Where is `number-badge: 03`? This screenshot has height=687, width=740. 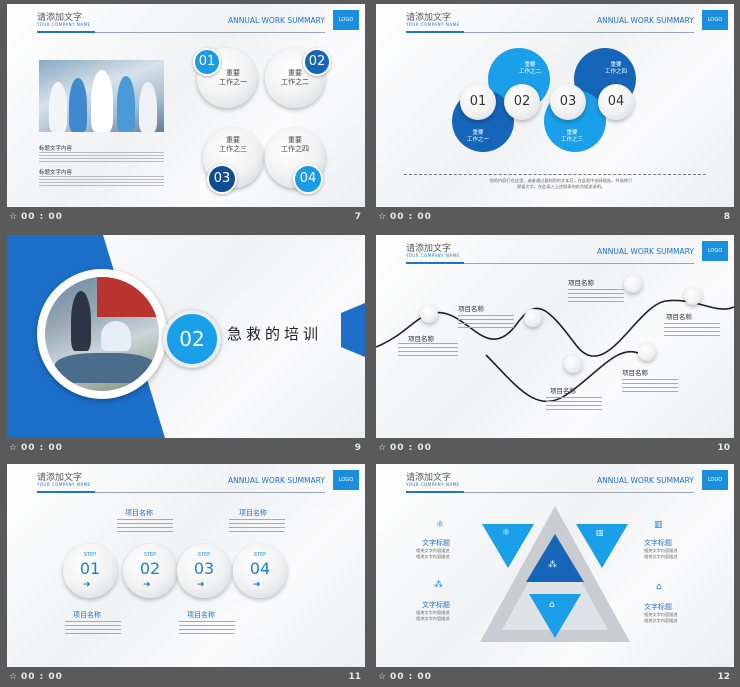 number-badge: 03 is located at coordinates (222, 179).